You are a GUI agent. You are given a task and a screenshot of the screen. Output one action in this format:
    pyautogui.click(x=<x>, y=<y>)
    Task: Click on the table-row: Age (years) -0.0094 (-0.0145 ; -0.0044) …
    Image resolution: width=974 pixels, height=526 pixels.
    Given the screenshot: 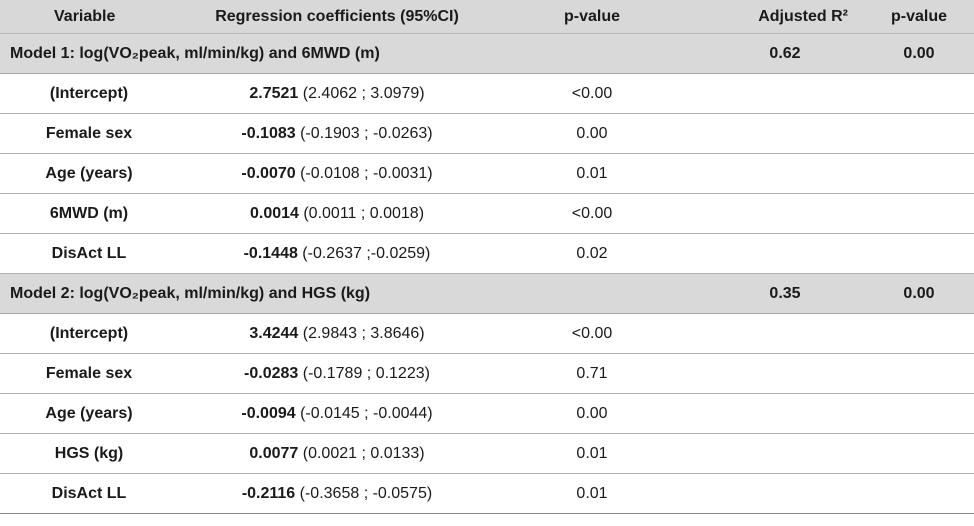 What is the action you would take?
    pyautogui.click(x=487, y=413)
    